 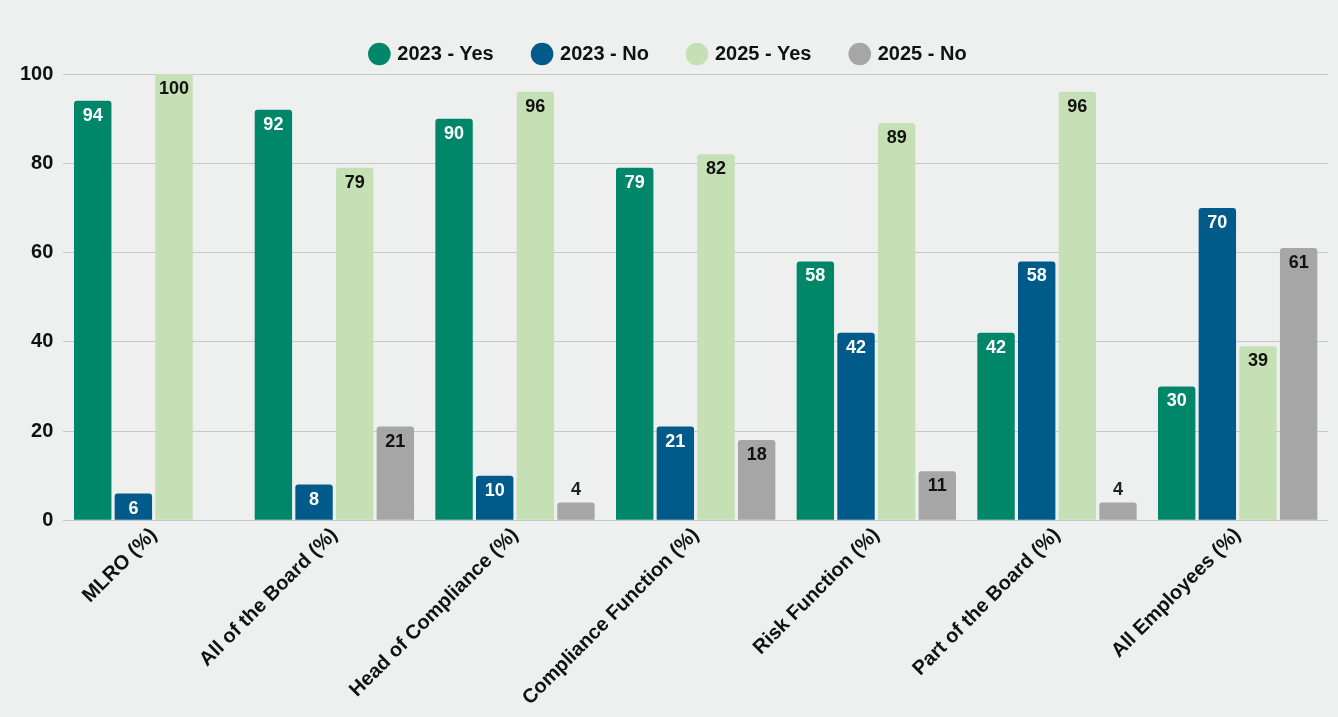 I want to click on legend-label: 2025 - No, so click(x=922, y=52).